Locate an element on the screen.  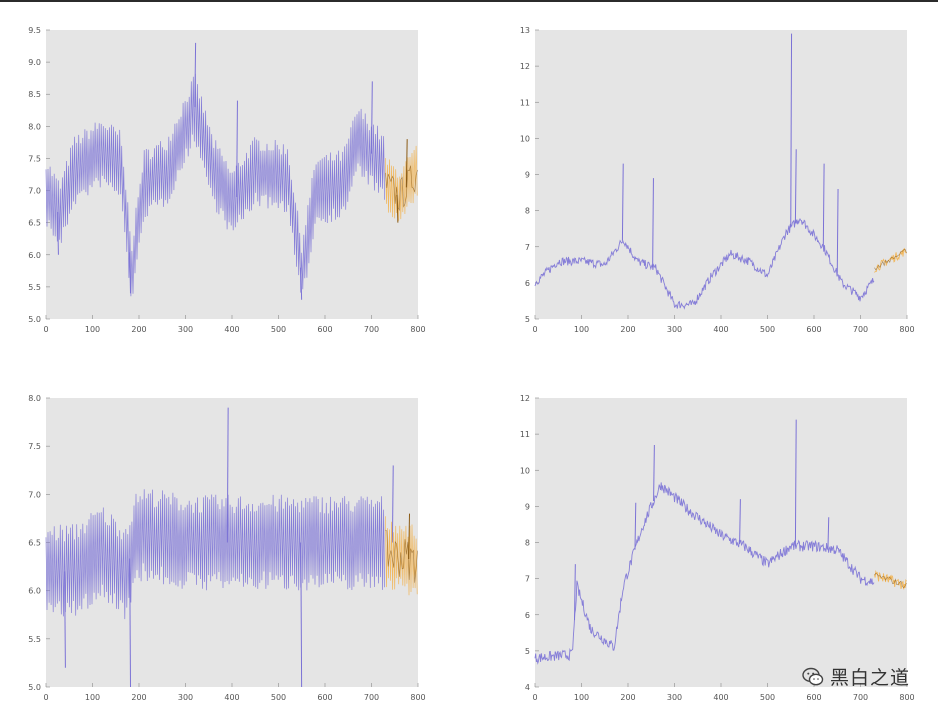
y-tick-label: 5.5 is located at coordinates (34, 287).